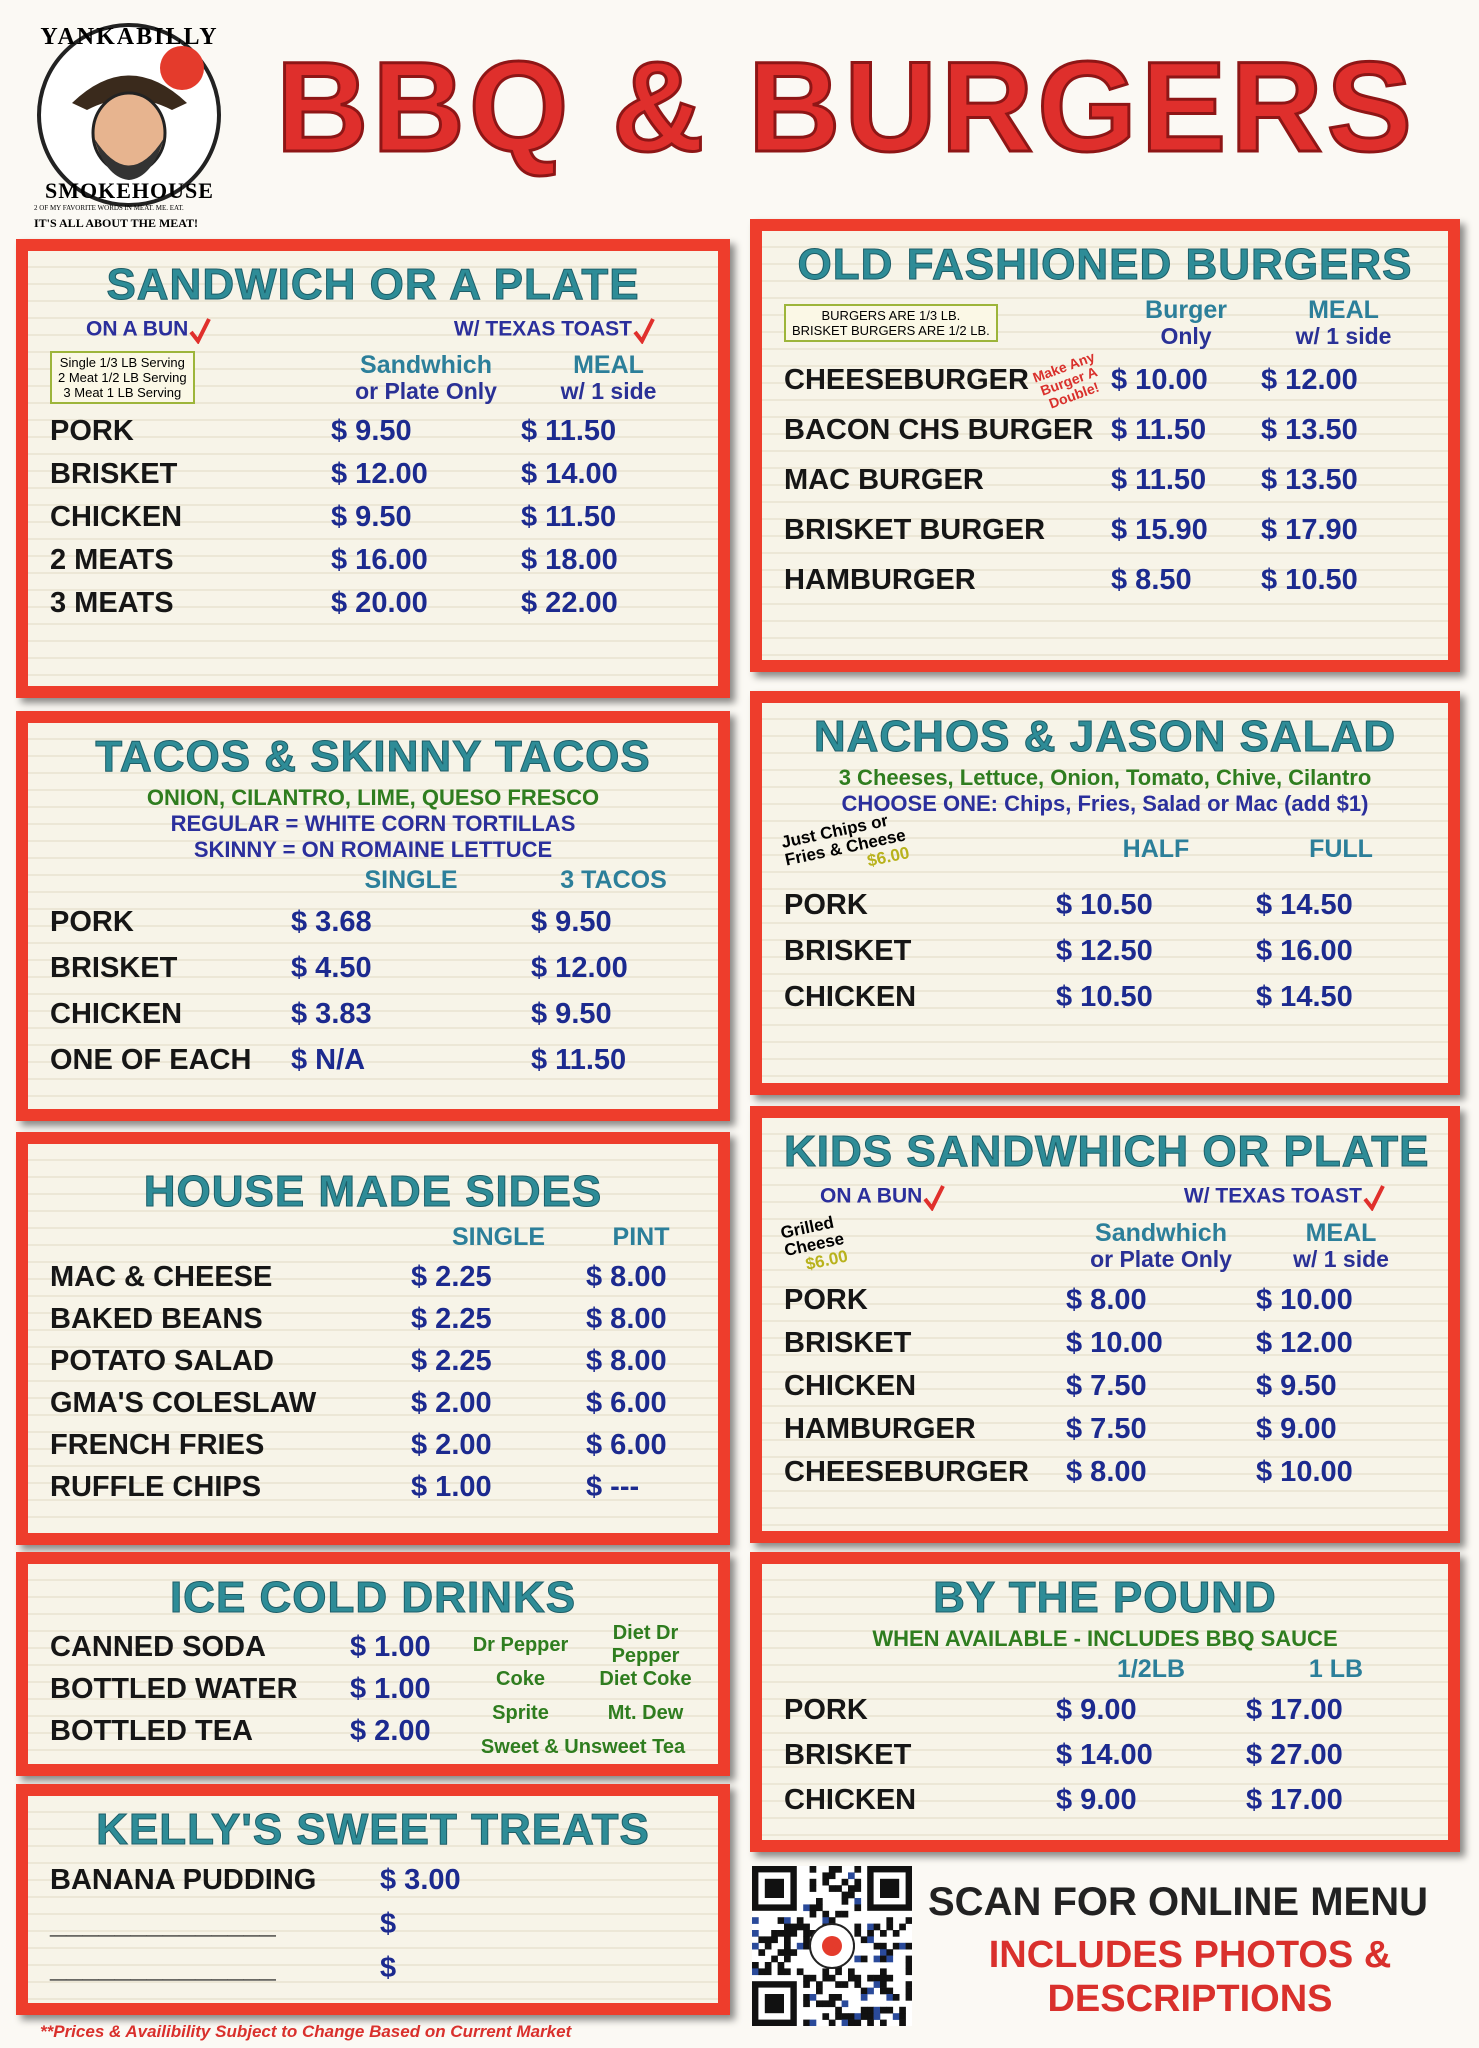  What do you see at coordinates (641, 1237) in the screenshot?
I see `column-header-line: PINT` at bounding box center [641, 1237].